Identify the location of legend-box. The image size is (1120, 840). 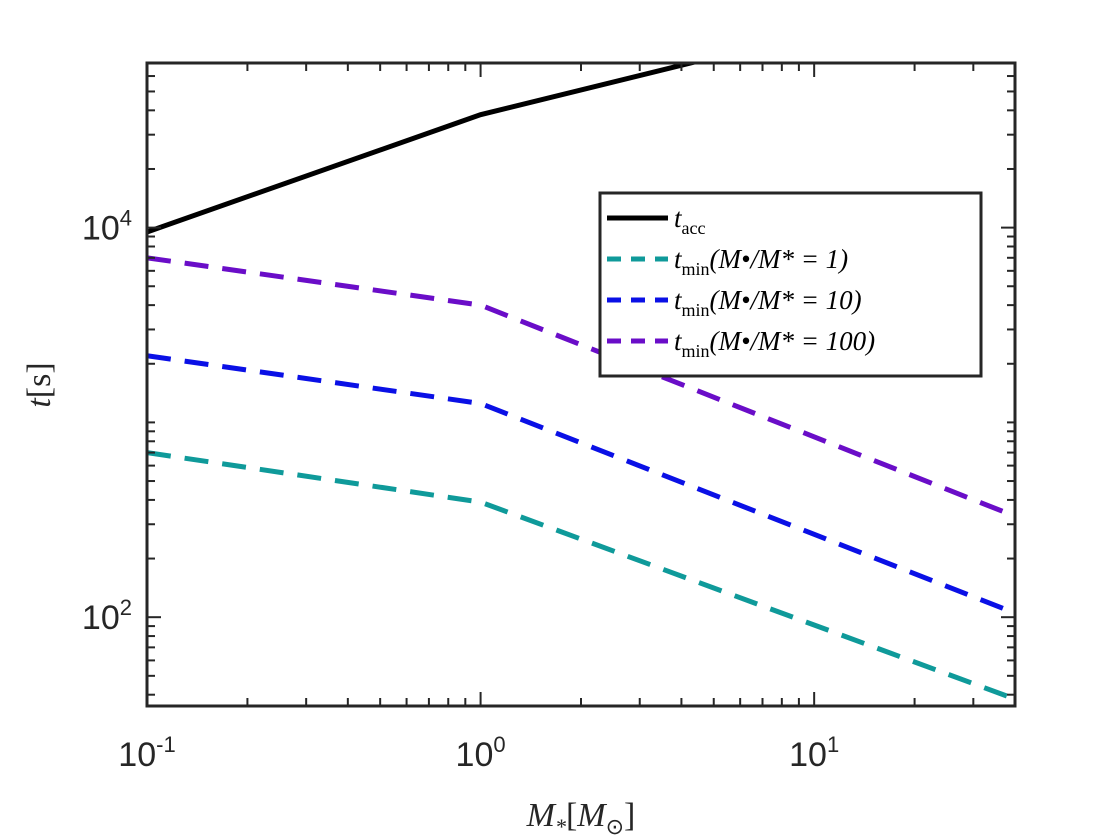
(790, 284).